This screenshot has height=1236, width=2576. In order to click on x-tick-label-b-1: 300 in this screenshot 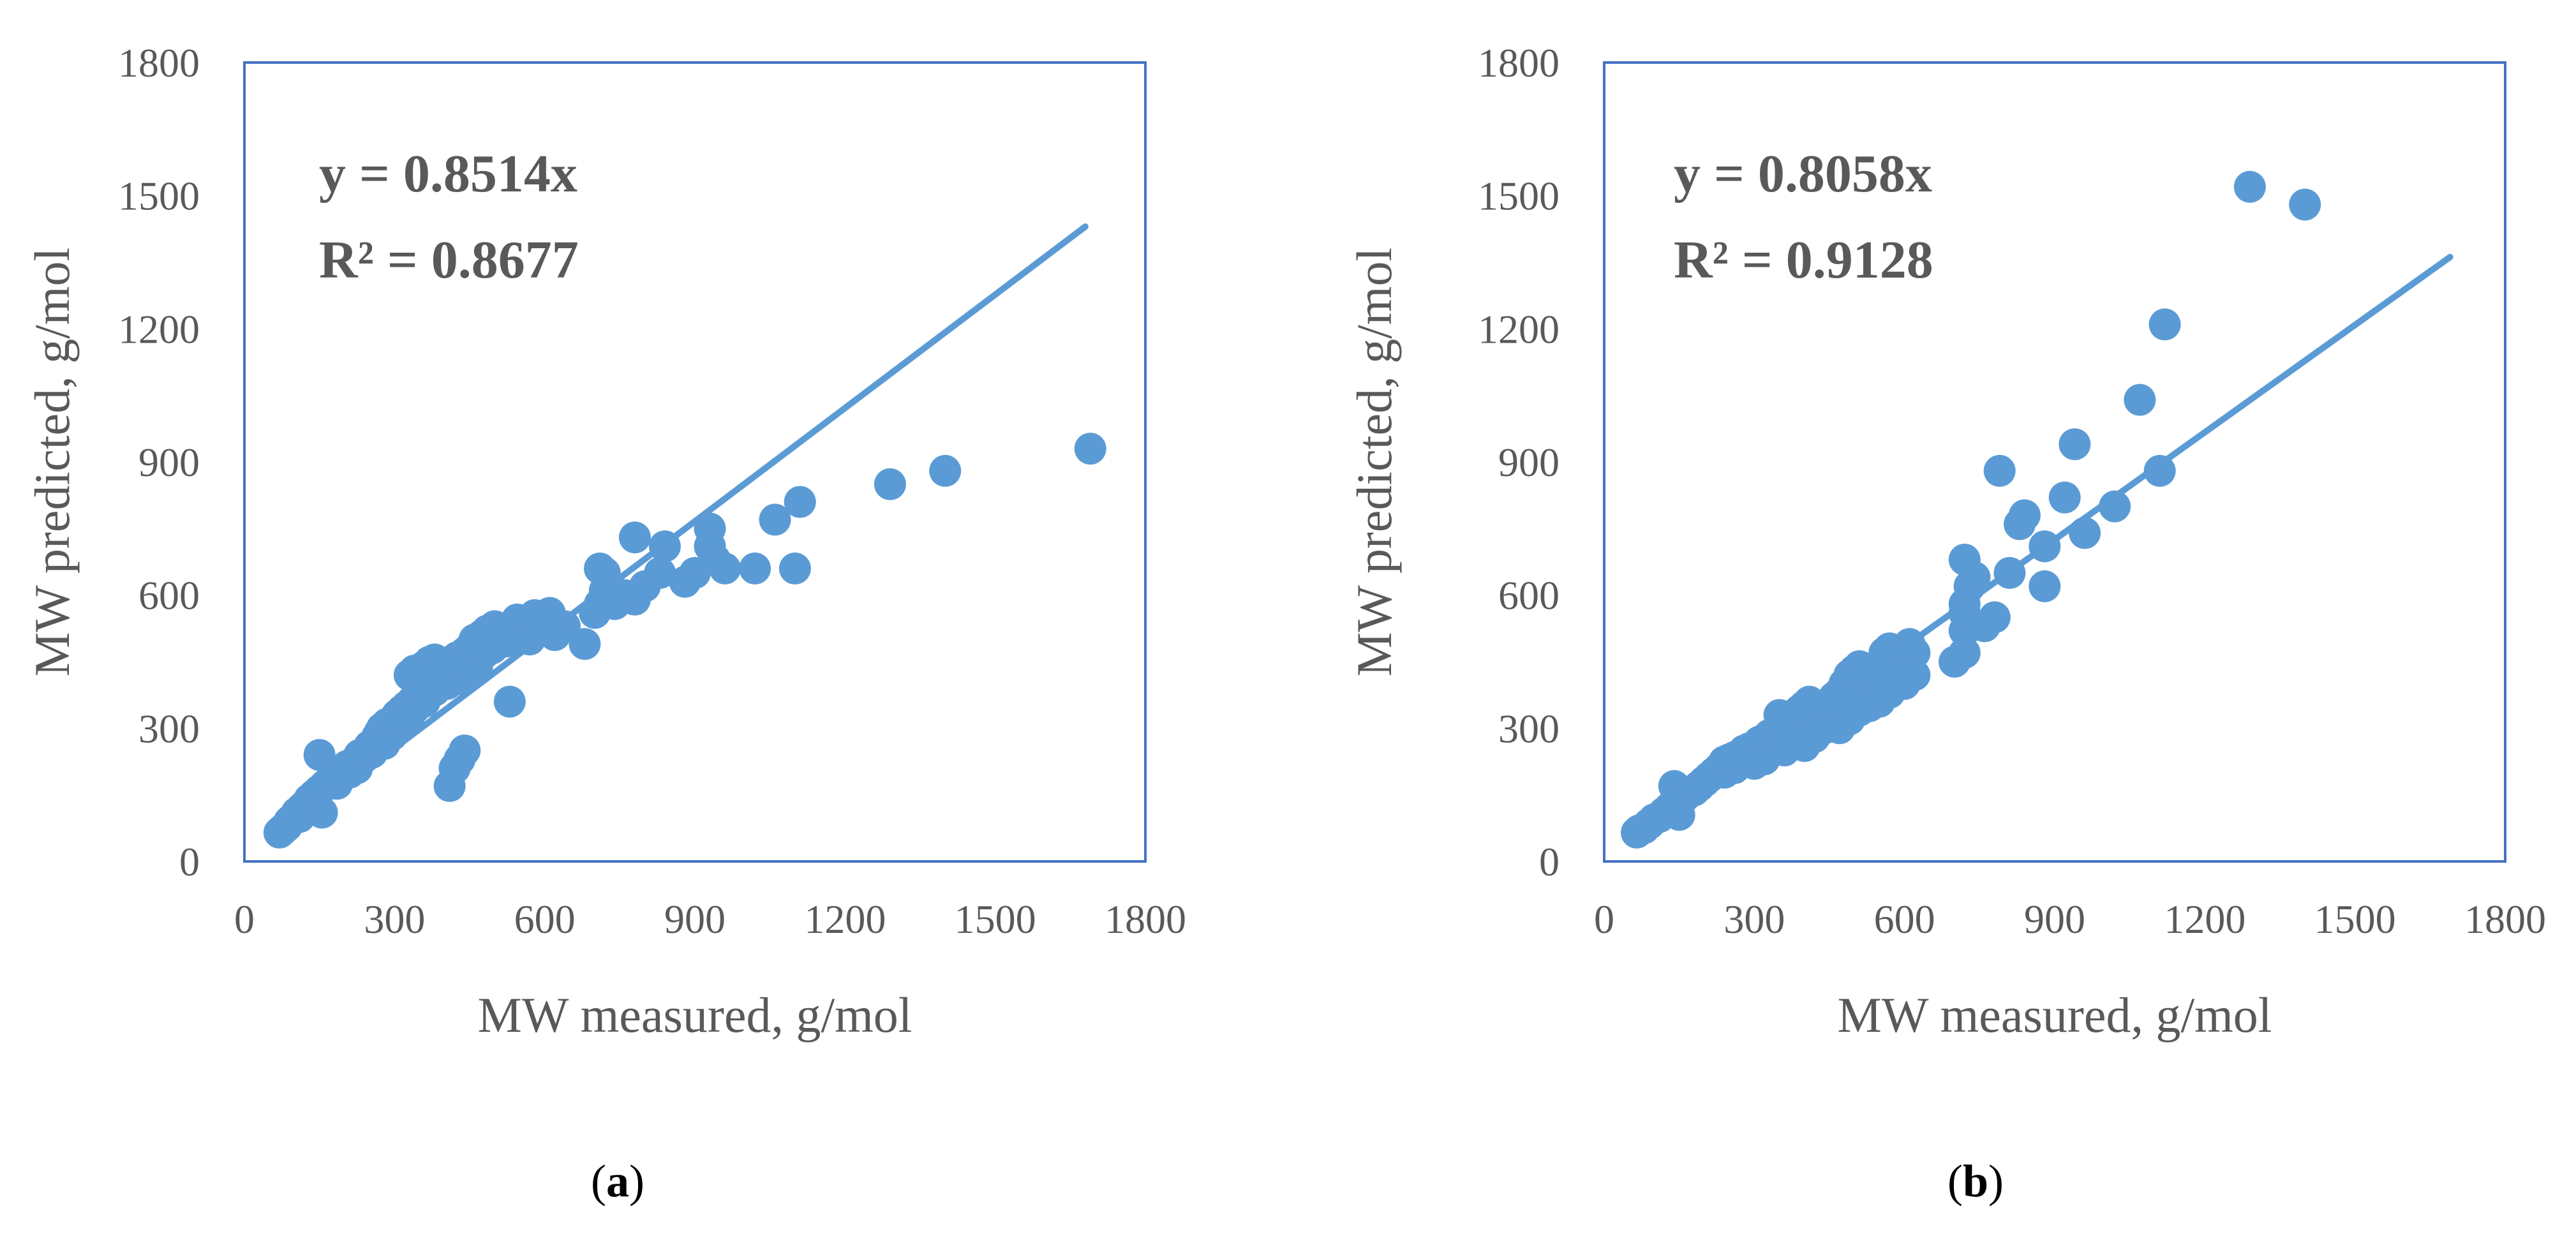, I will do `click(1754, 919)`.